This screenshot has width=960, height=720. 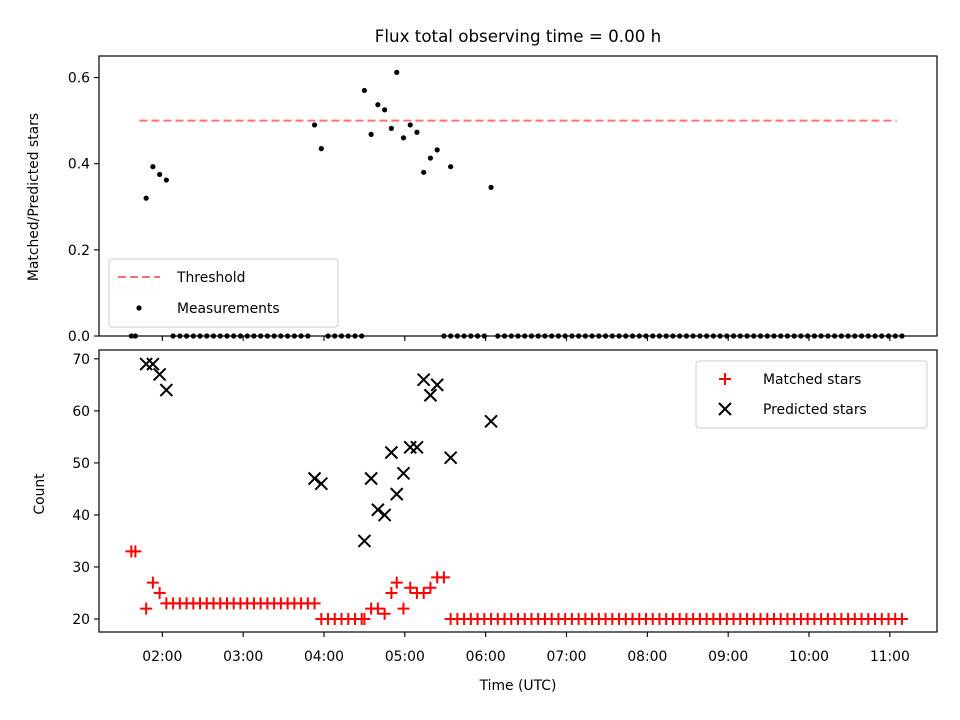 What do you see at coordinates (85, 490) in the screenshot?
I see `bottom-y-ticks: 20 30 40 50 60 70` at bounding box center [85, 490].